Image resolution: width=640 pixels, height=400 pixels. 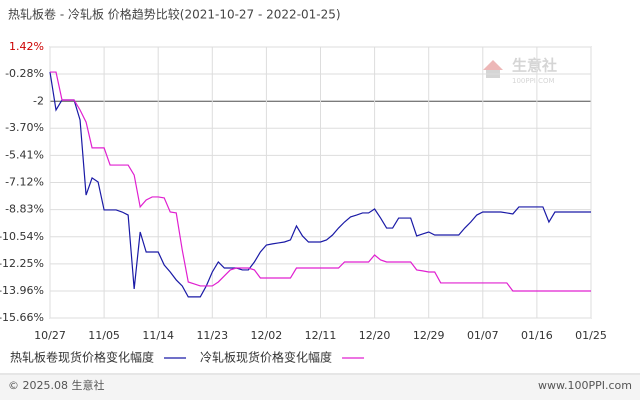 I want to click on x-tick-label: 11/23, so click(x=212, y=335).